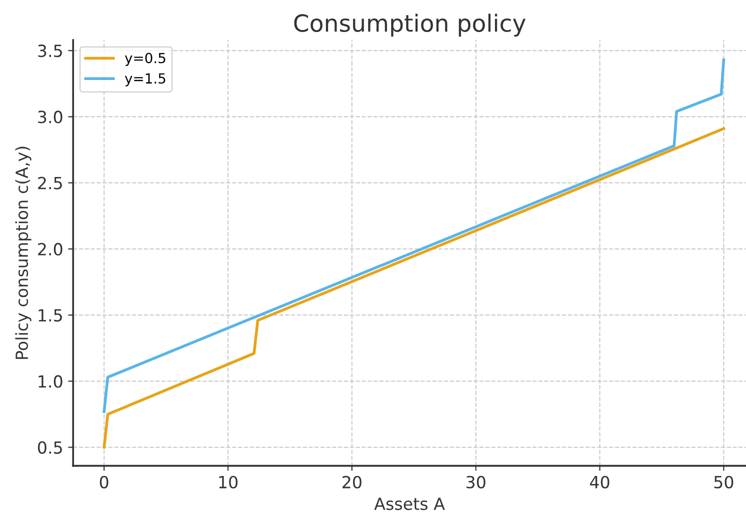  Describe the element at coordinates (50, 183) in the screenshot. I see `y-tick-label: 2.5` at that location.